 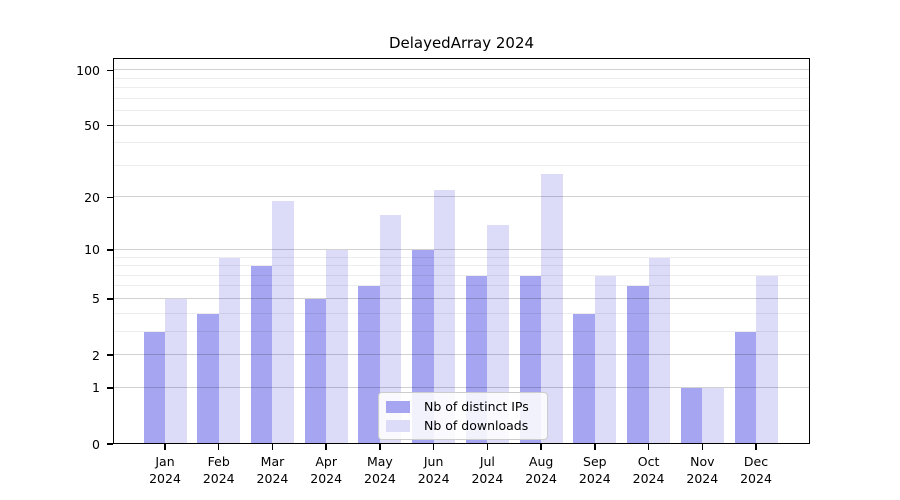 What do you see at coordinates (476, 425) in the screenshot?
I see `legend-label: Nb of downloads` at bounding box center [476, 425].